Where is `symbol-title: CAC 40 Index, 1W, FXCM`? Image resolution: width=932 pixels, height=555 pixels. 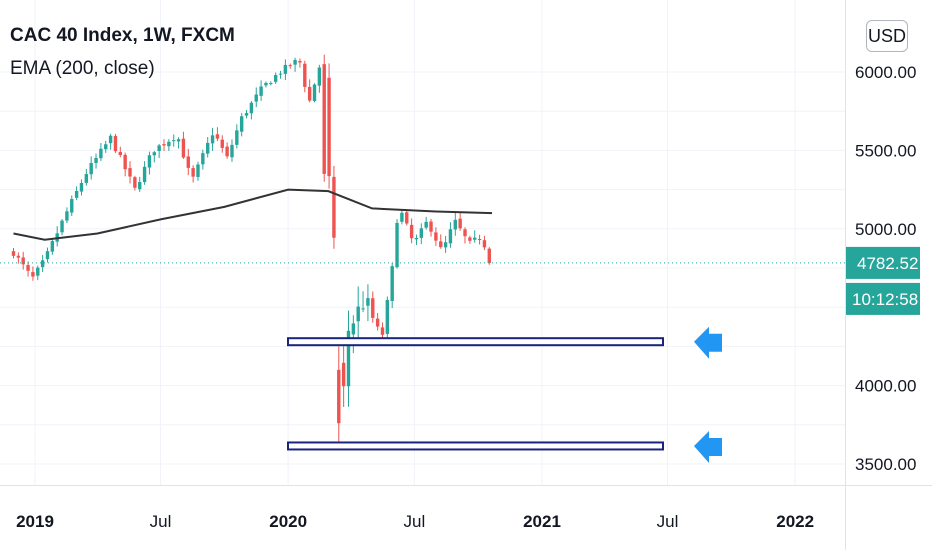 symbol-title: CAC 40 Index, 1W, FXCM is located at coordinates (122, 35).